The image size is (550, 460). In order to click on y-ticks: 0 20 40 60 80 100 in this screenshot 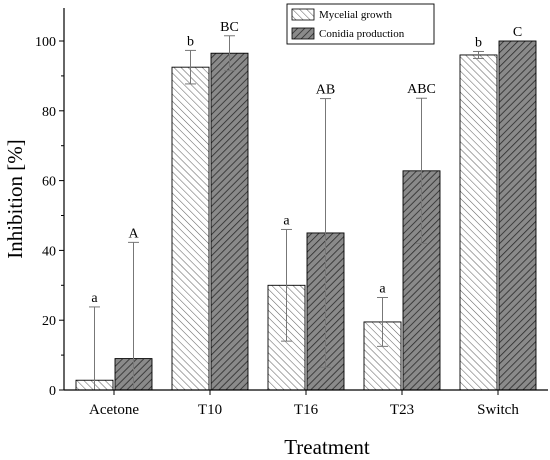, I will do `click(49, 217)`.